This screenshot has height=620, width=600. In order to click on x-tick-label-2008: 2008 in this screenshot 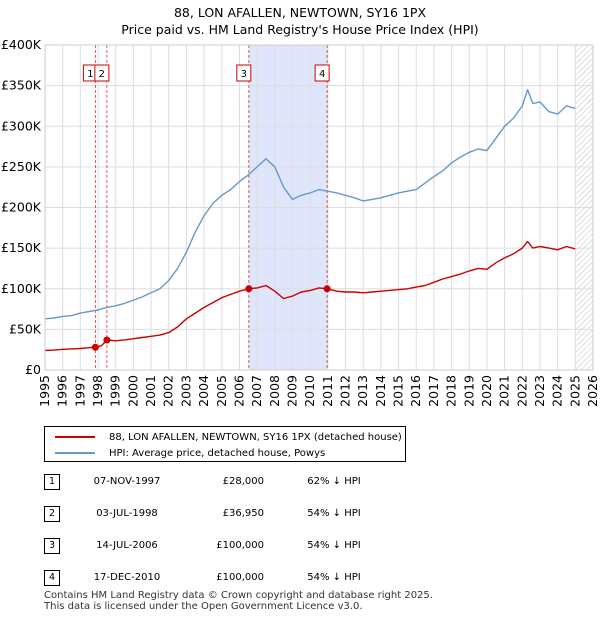, I will do `click(274, 391)`.